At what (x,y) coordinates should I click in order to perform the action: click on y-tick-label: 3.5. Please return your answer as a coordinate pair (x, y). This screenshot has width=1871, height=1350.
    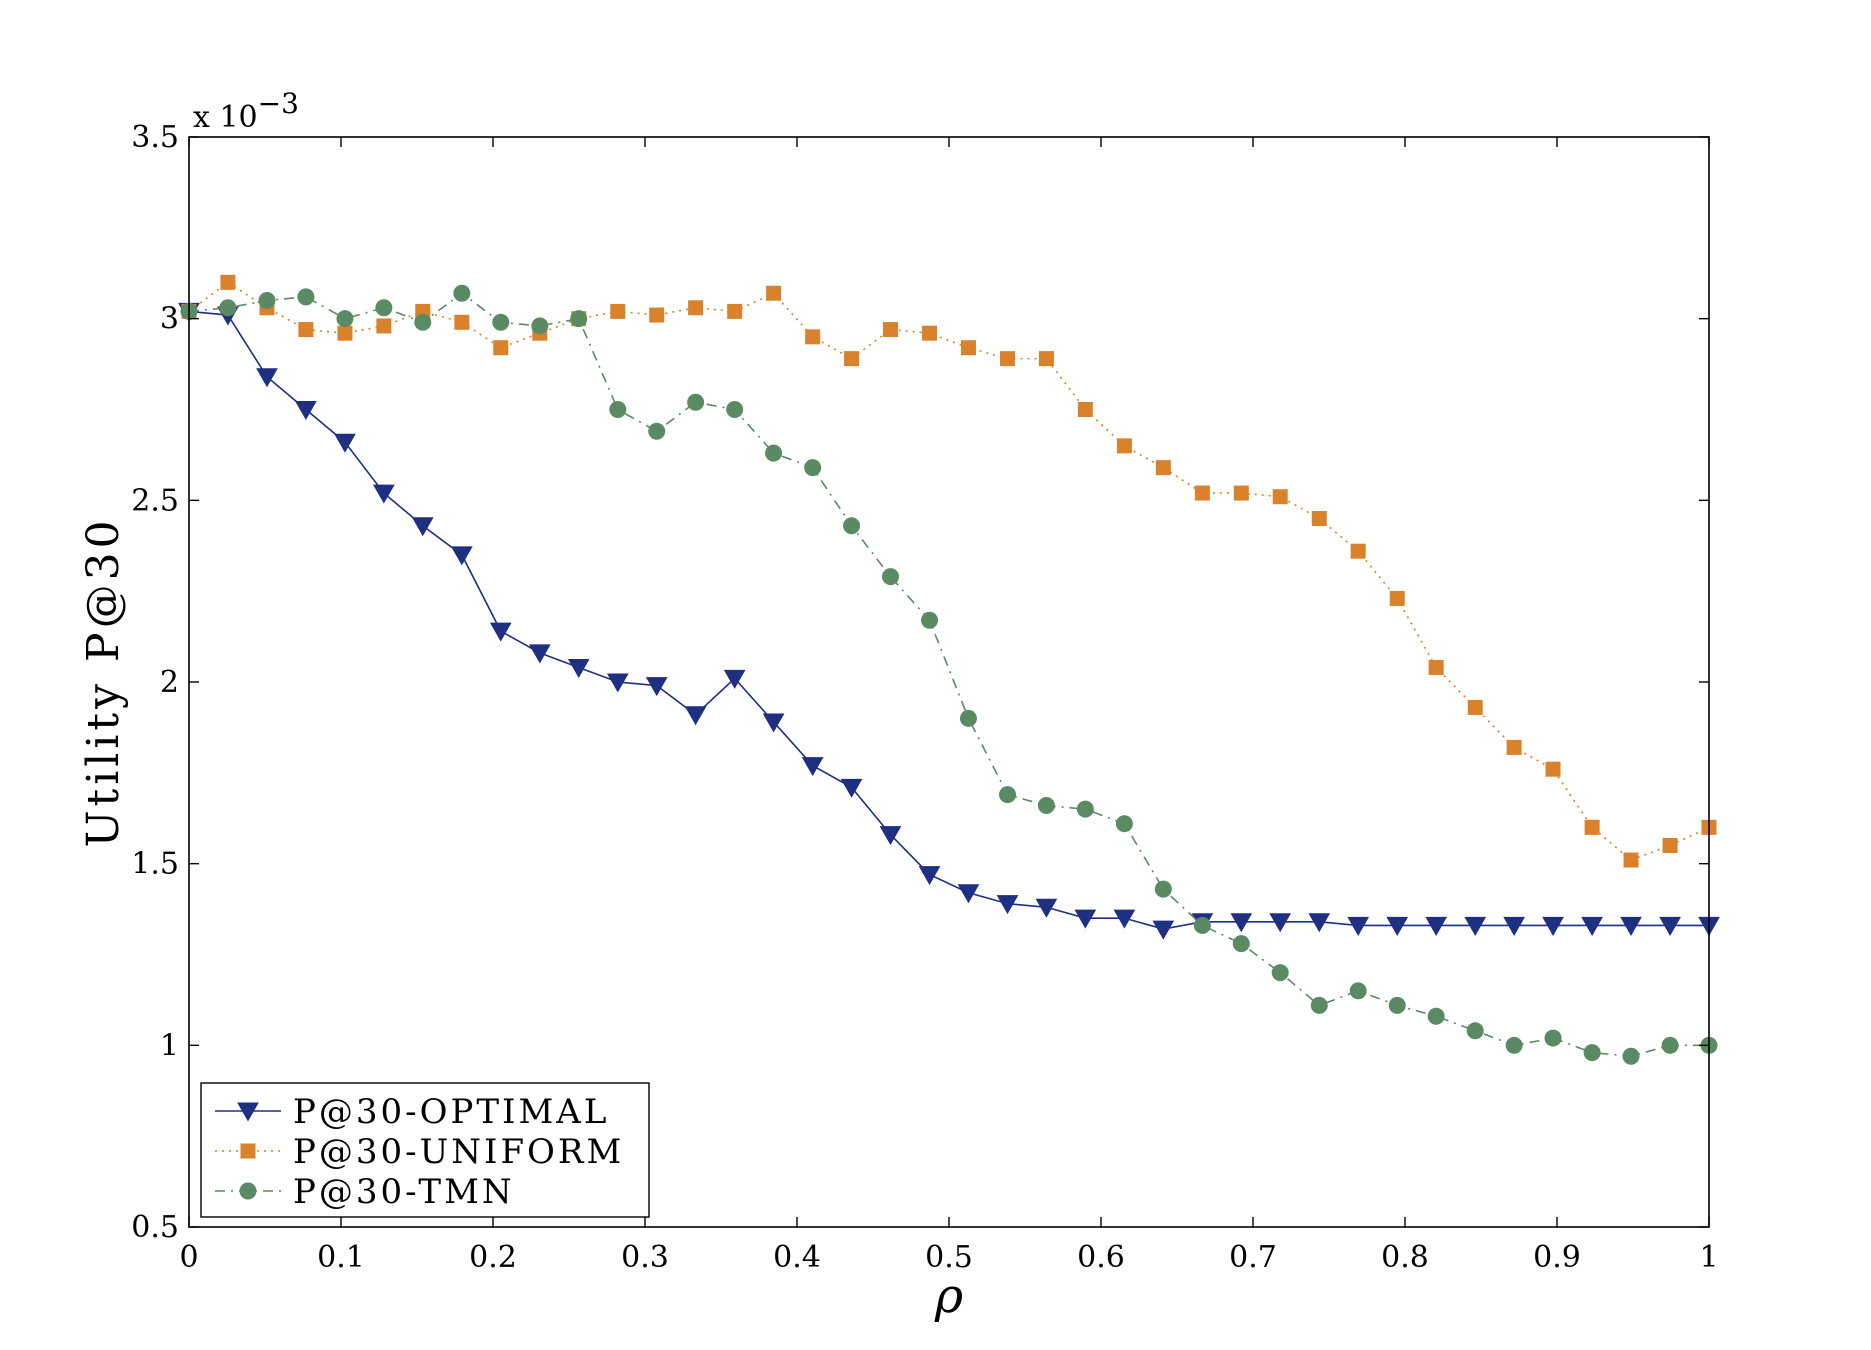
    Looking at the image, I should click on (155, 137).